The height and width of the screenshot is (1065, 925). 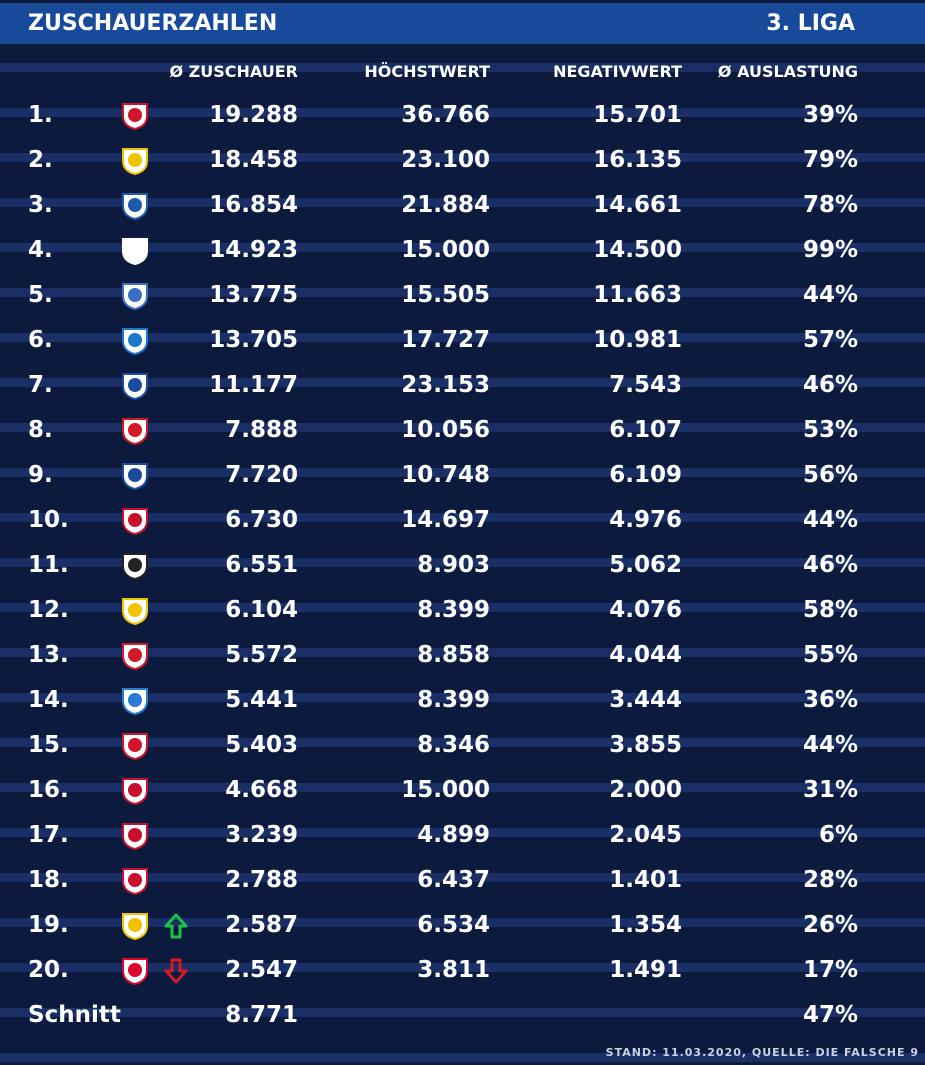 What do you see at coordinates (48, 565) in the screenshot?
I see `rank-cell: 11.` at bounding box center [48, 565].